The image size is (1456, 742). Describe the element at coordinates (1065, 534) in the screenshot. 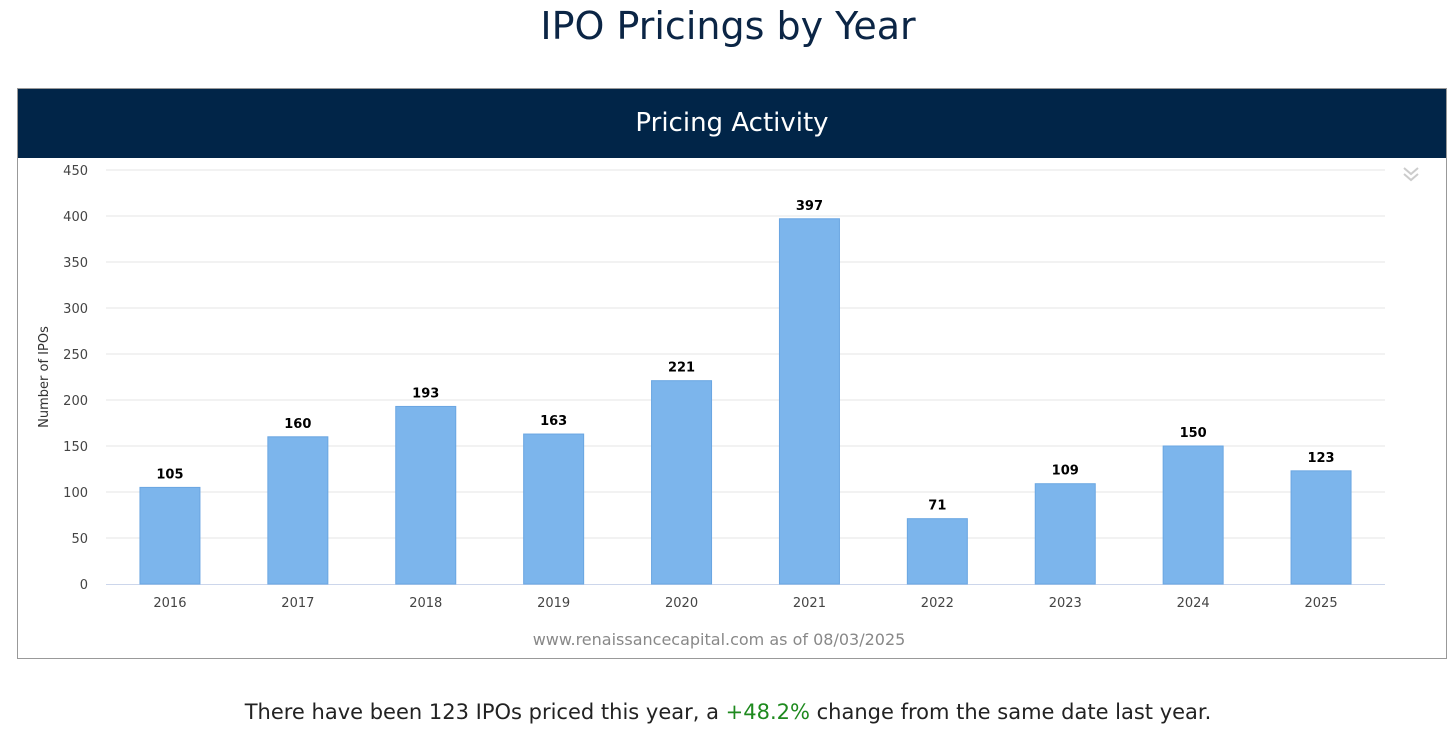

I see `bar-2023` at that location.